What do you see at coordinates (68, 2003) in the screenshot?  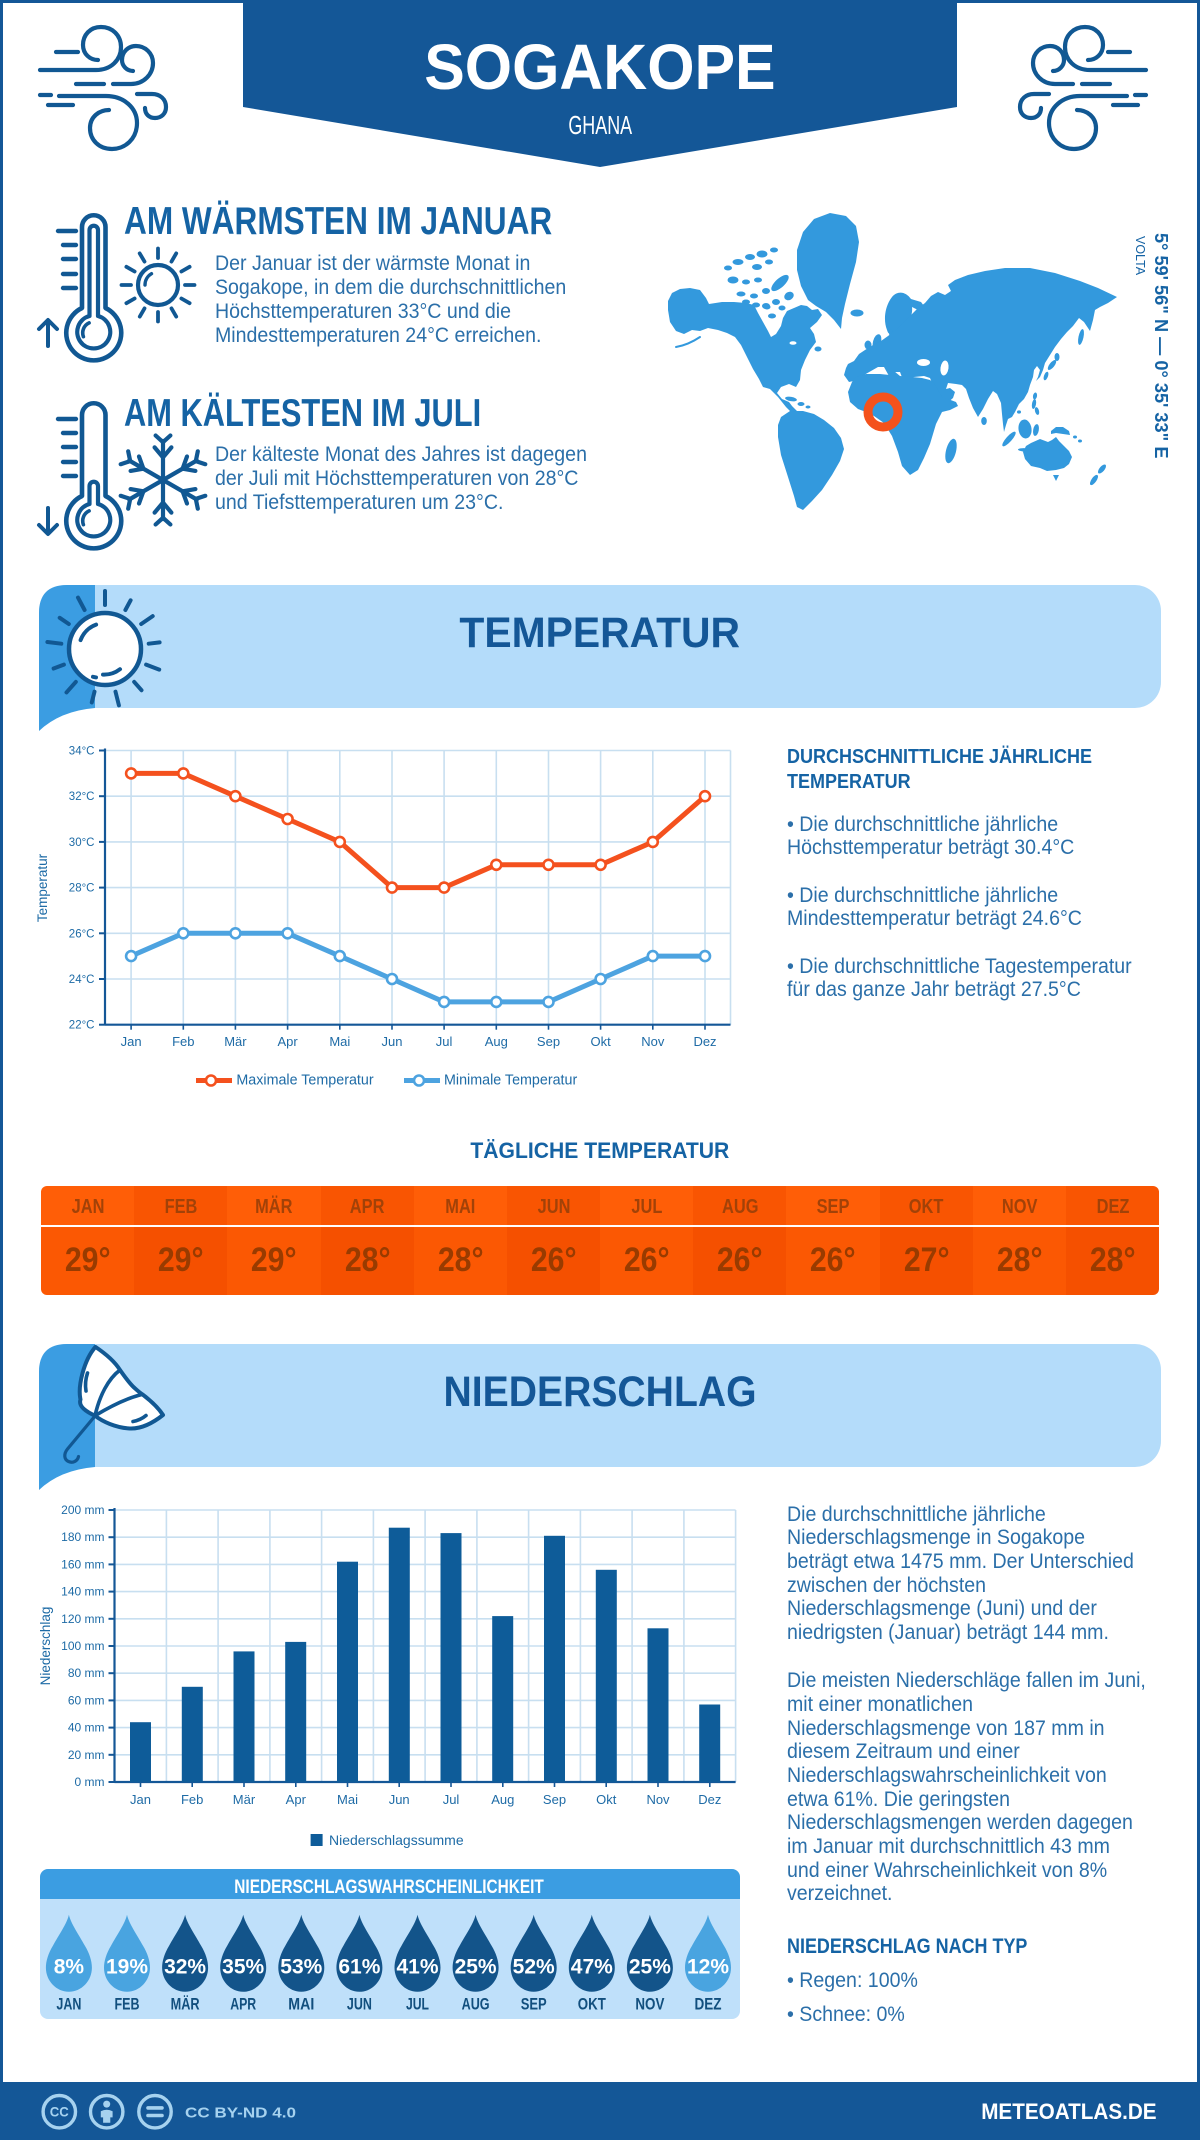 I see `svg-text: JAN` at bounding box center [68, 2003].